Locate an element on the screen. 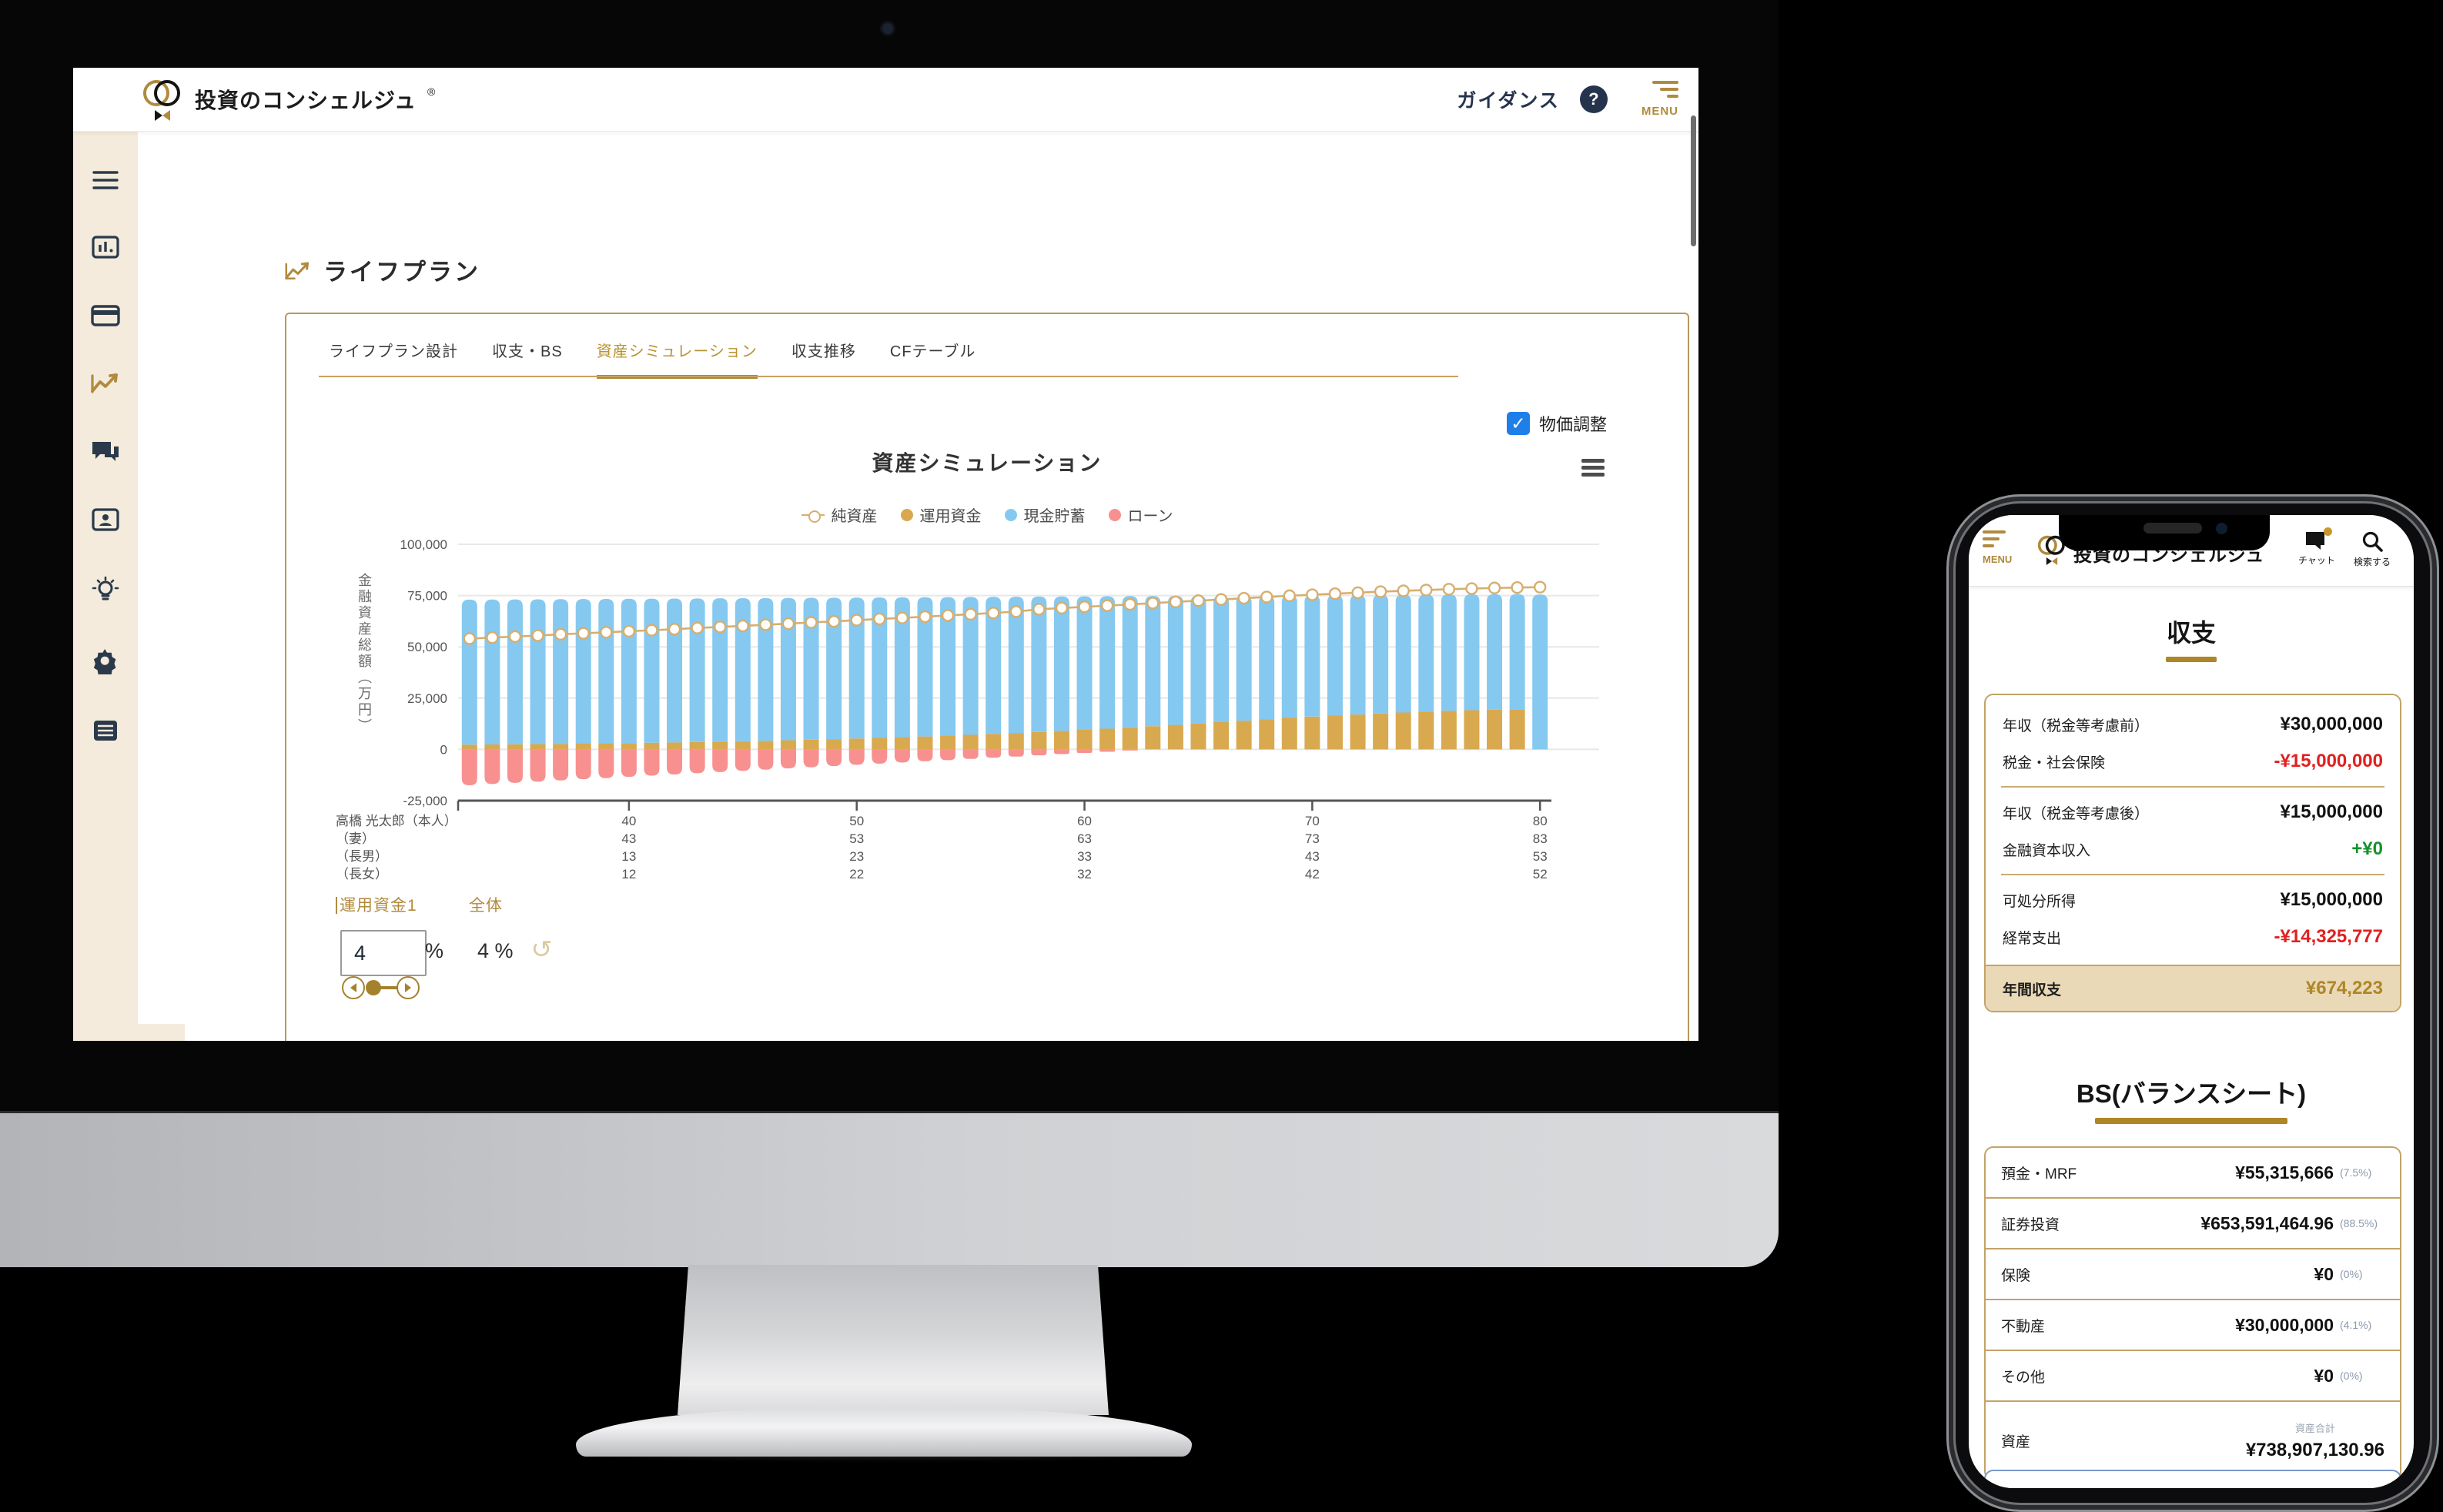 The height and width of the screenshot is (1512, 2443). chart-title: 資産シミュレーション is located at coordinates (988, 463).